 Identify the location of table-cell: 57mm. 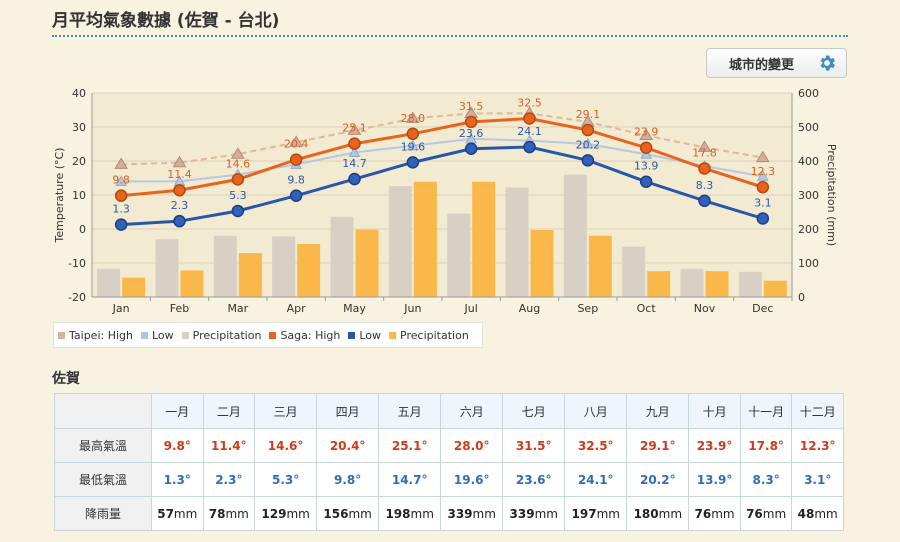
(177, 513).